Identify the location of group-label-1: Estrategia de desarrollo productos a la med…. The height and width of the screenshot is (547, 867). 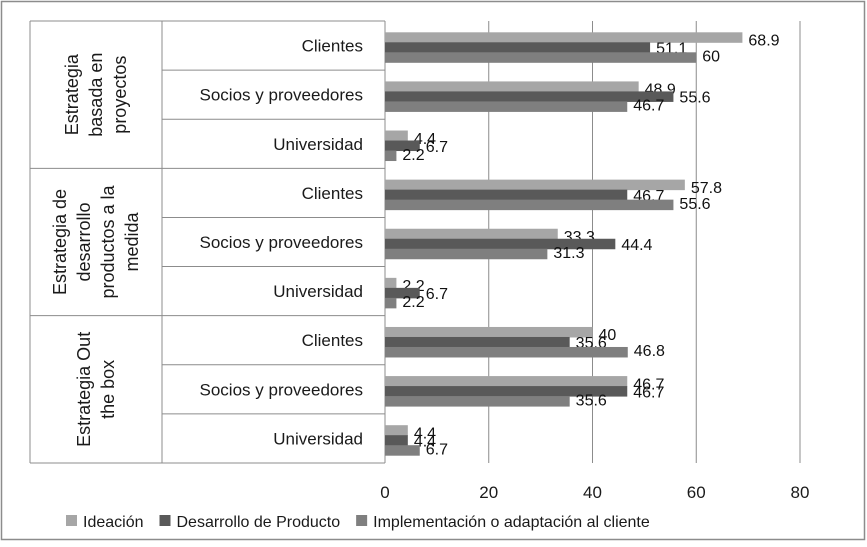
(96, 241).